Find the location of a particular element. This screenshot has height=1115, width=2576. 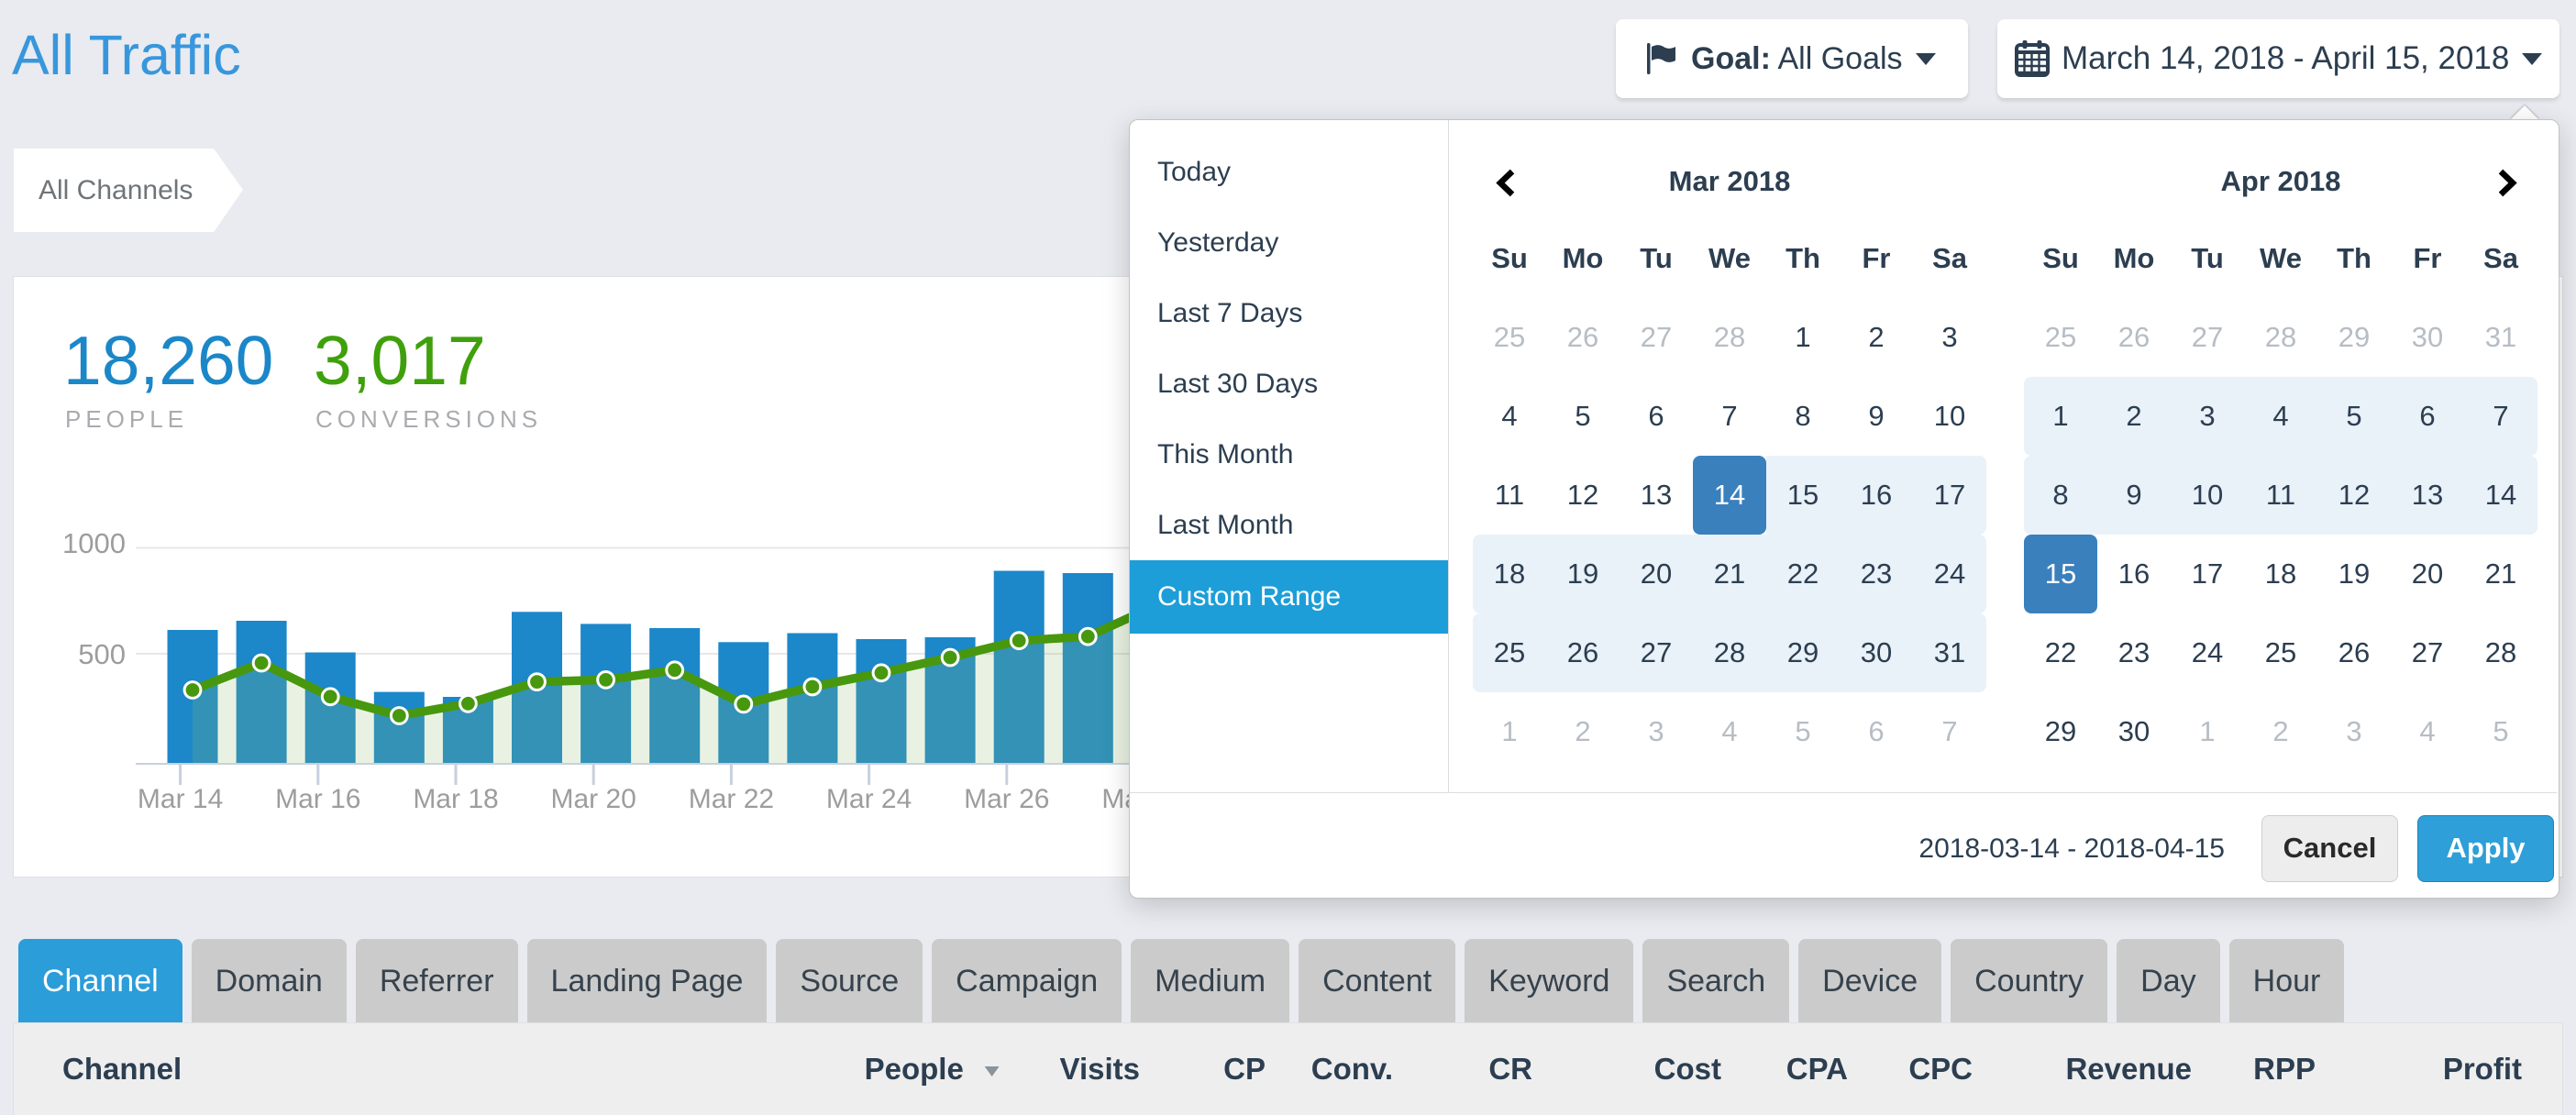

svg-text: Mar 26 is located at coordinates (1006, 799).